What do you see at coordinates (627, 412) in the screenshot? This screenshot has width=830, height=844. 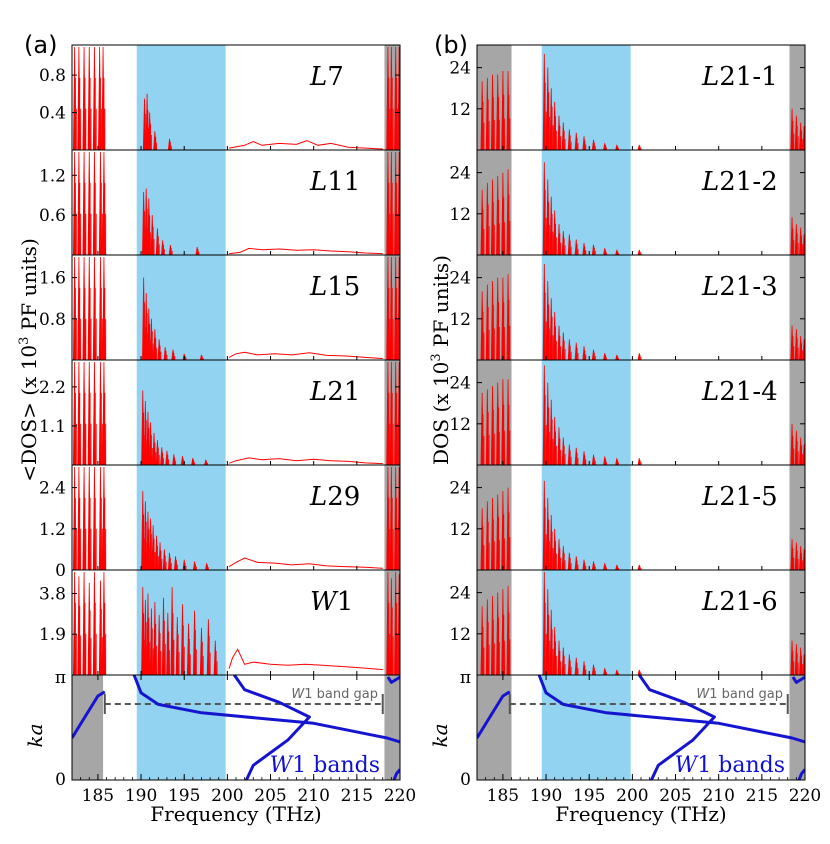 I see `subplot-L21-4: 12 24 L21-4` at bounding box center [627, 412].